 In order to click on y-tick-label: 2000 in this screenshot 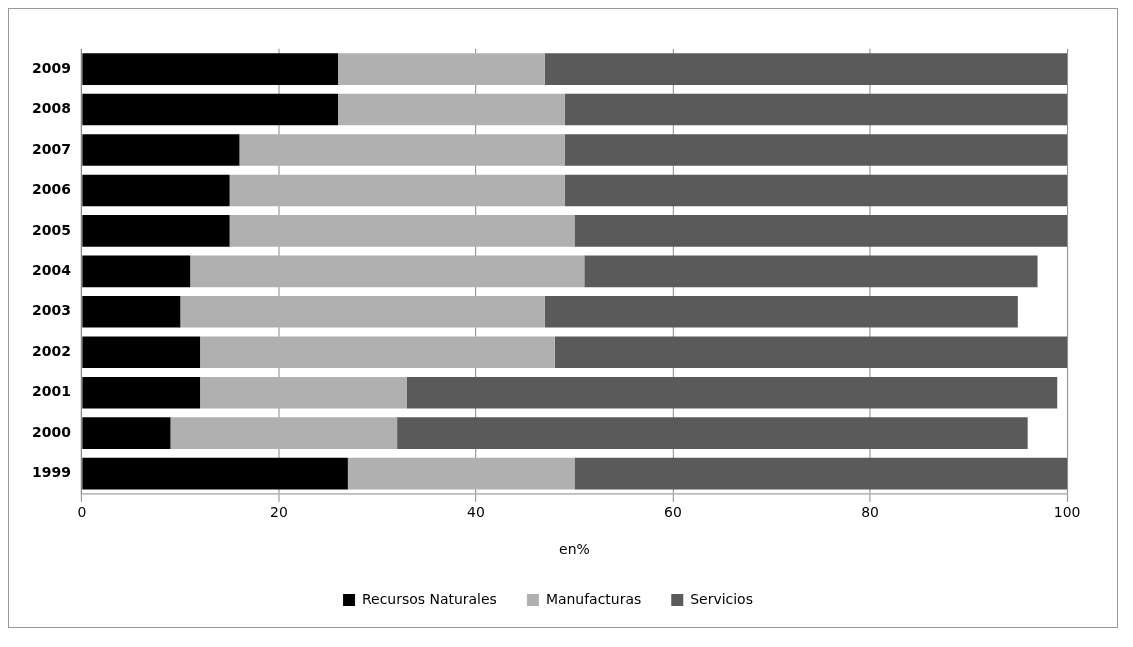, I will do `click(51, 431)`.